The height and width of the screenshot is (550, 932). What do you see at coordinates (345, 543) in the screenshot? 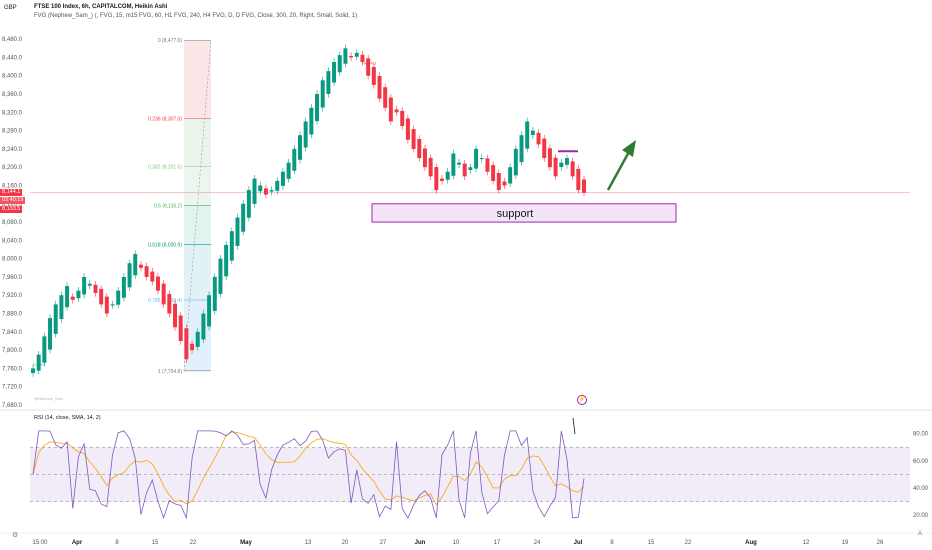
I see `time-tick-label: 20` at bounding box center [345, 543].